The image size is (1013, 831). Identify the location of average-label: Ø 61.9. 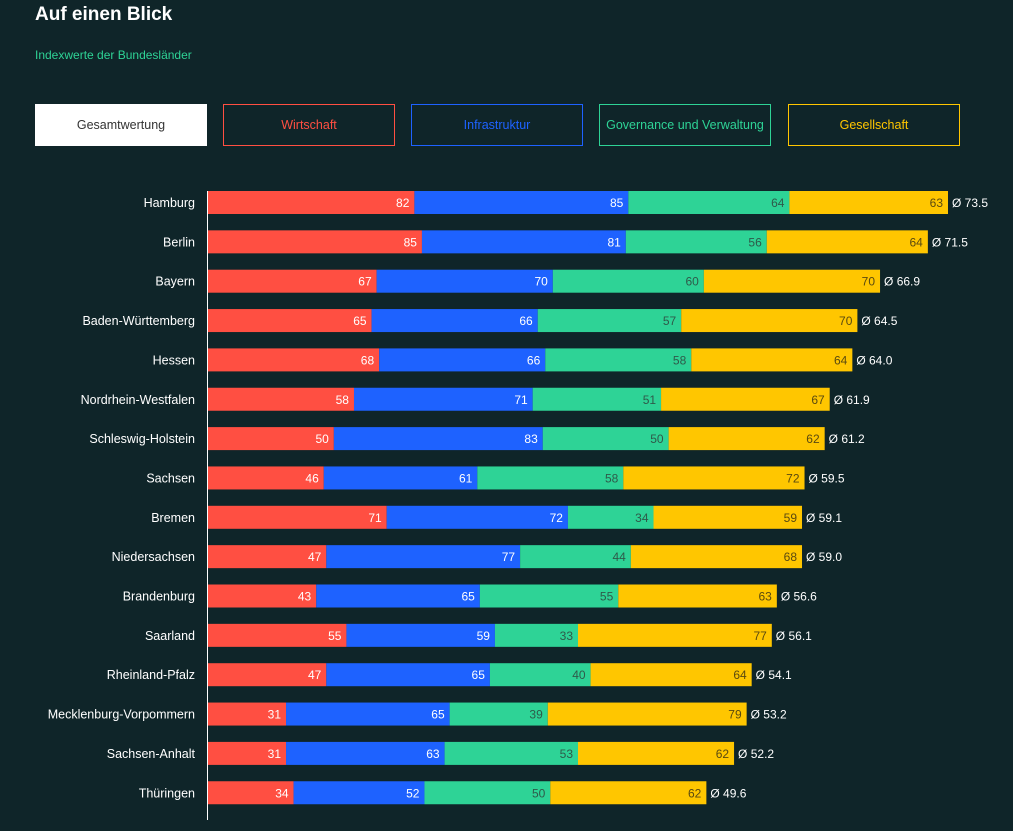
(852, 400).